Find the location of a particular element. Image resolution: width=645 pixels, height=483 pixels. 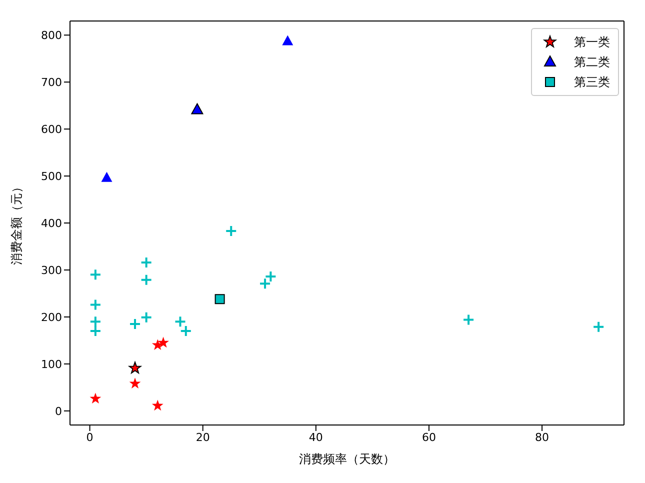

x-tick-label: 60 is located at coordinates (429, 437).